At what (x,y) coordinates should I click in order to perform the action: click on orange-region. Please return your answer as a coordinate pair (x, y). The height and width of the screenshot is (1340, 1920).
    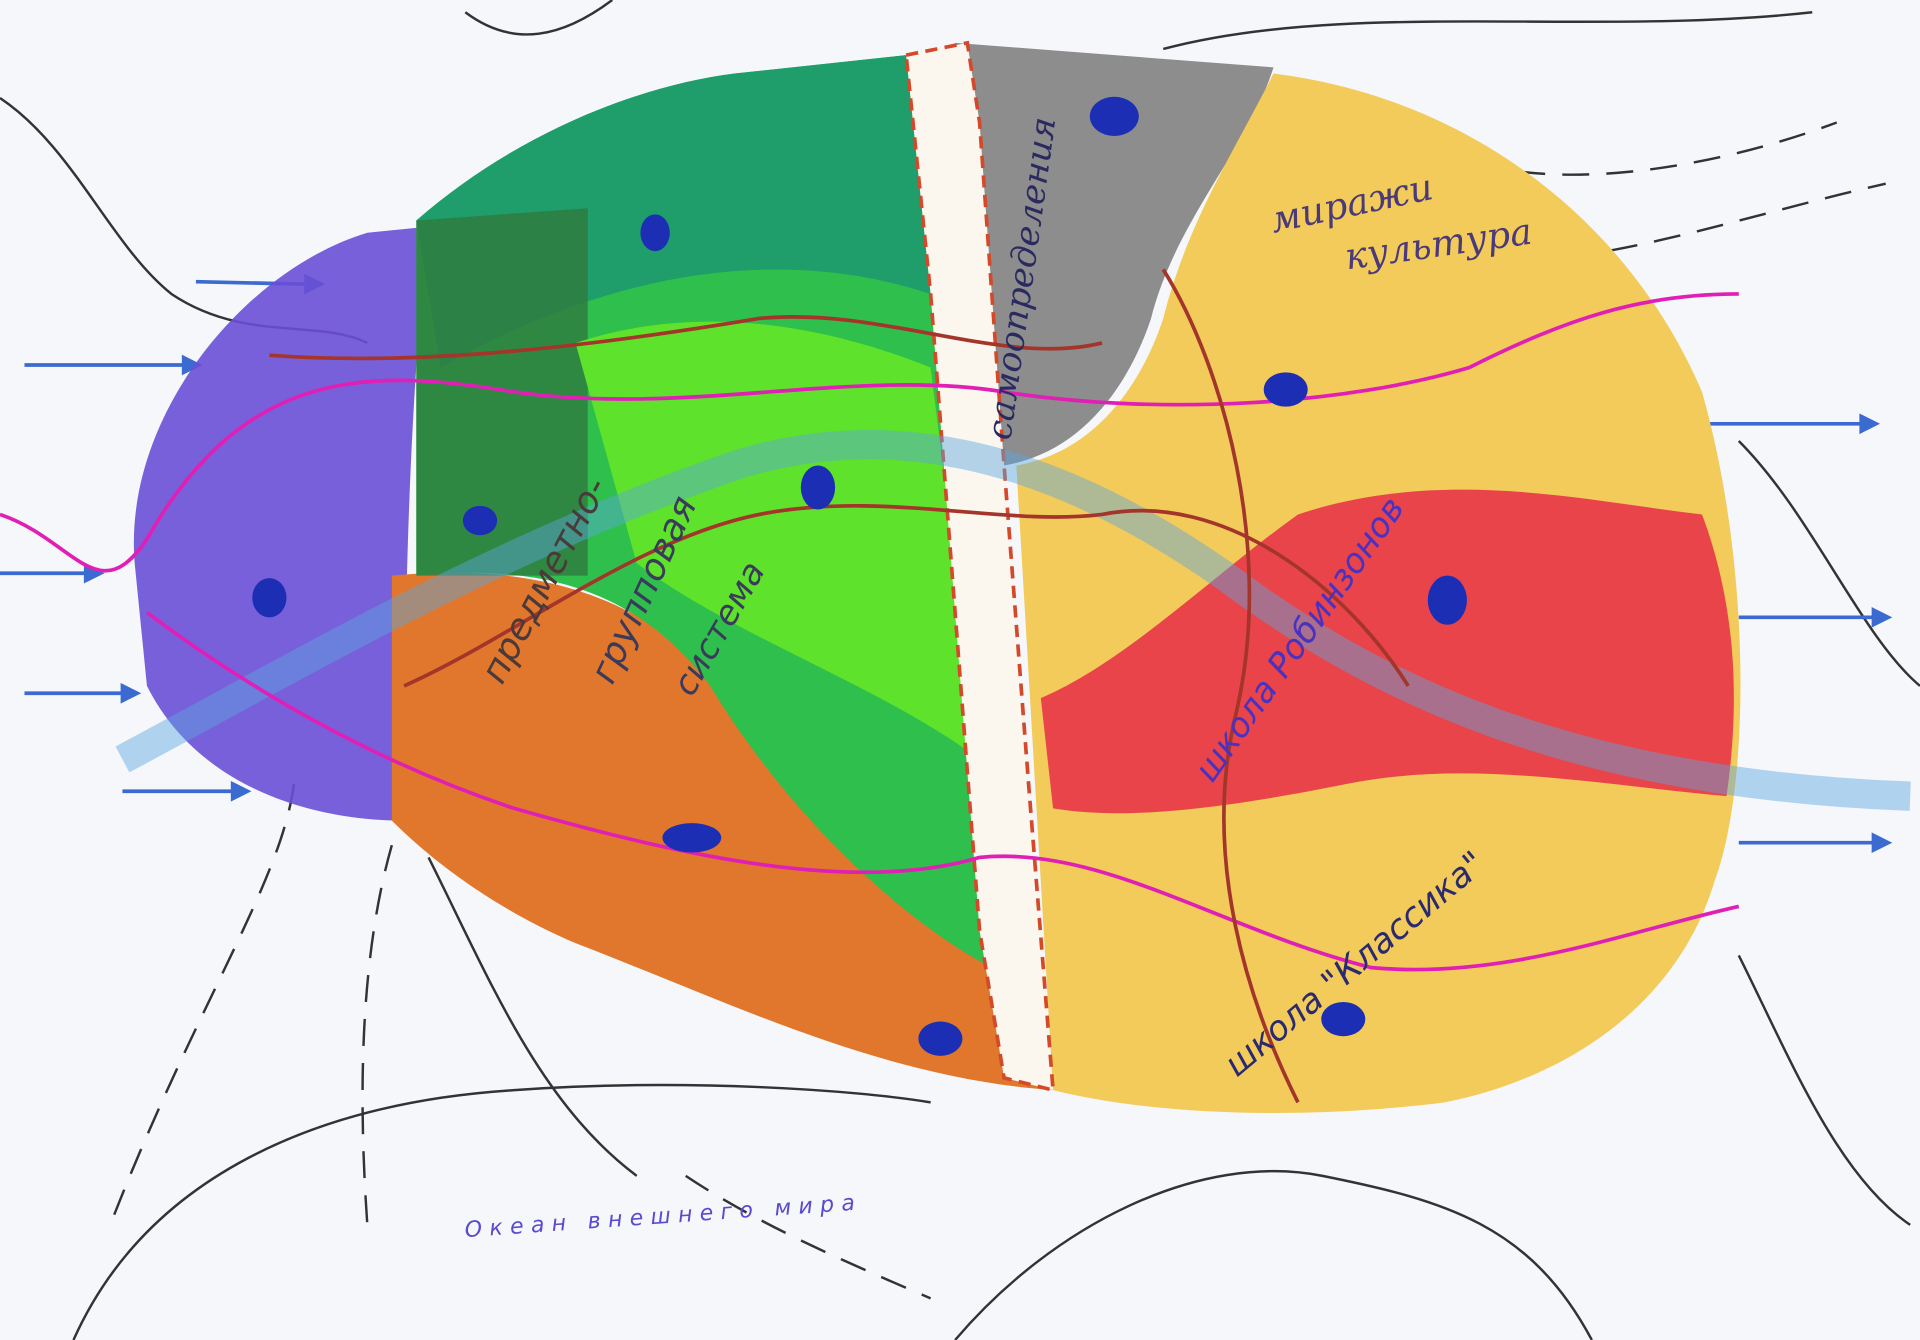
    Looking at the image, I should click on (722, 831).